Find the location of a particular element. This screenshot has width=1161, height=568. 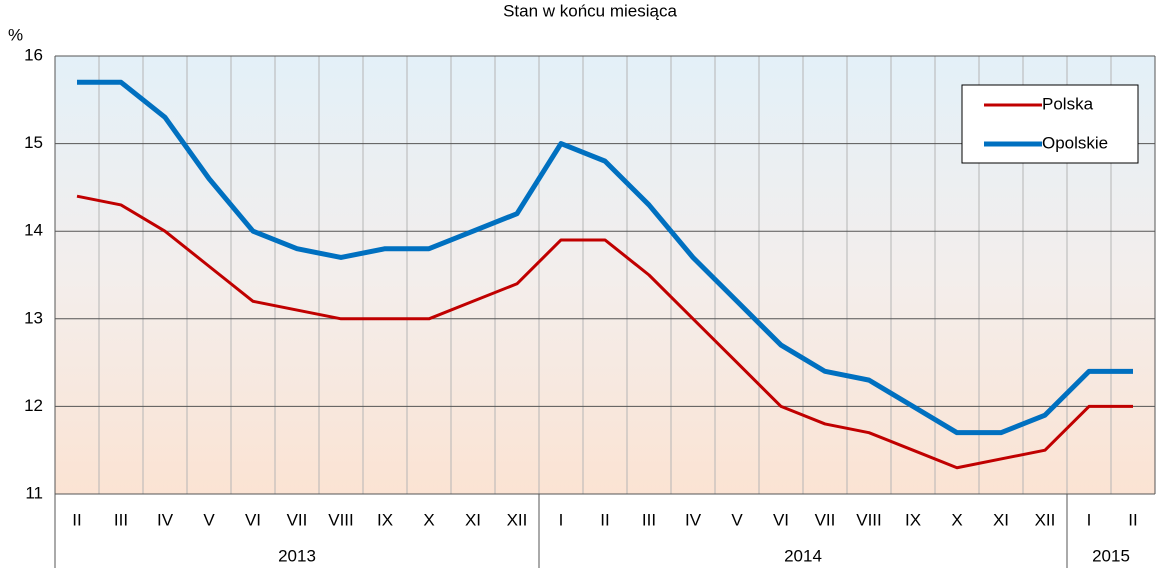

x-group-label: 2014 is located at coordinates (803, 555).